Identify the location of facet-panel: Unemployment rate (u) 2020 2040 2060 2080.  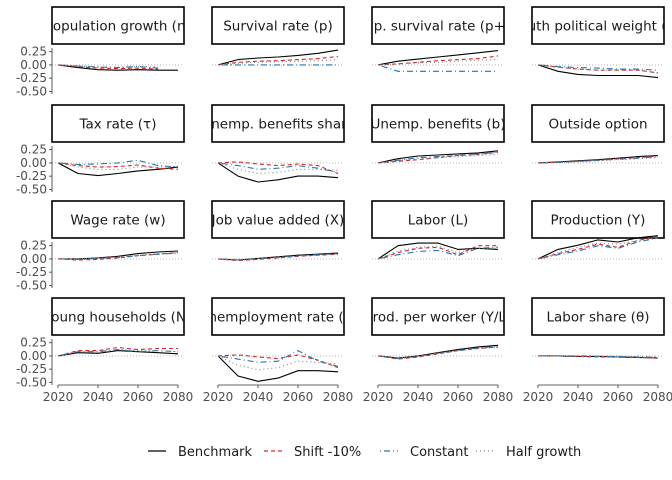
(278, 350).